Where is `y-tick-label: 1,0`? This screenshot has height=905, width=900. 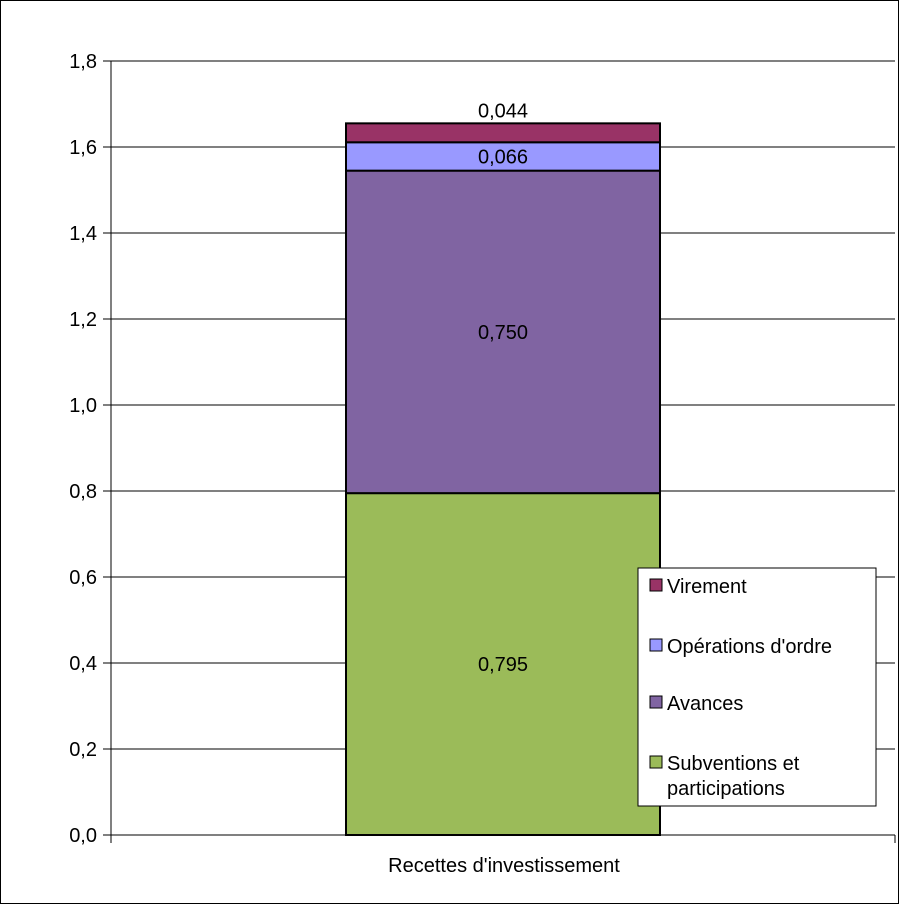 y-tick-label: 1,0 is located at coordinates (83, 406).